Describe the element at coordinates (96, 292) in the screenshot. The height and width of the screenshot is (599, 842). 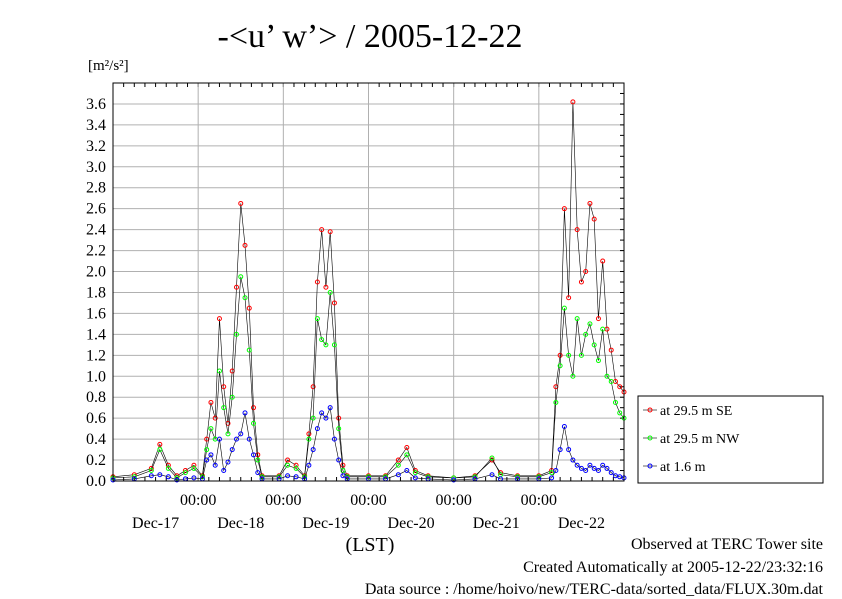
I see `y-tick-label: 1.8` at that location.